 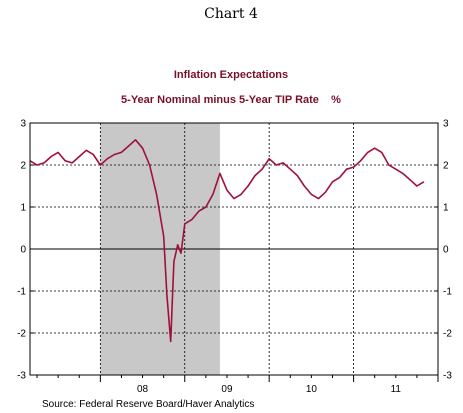 I want to click on x-tick-label: 10, so click(x=312, y=389).